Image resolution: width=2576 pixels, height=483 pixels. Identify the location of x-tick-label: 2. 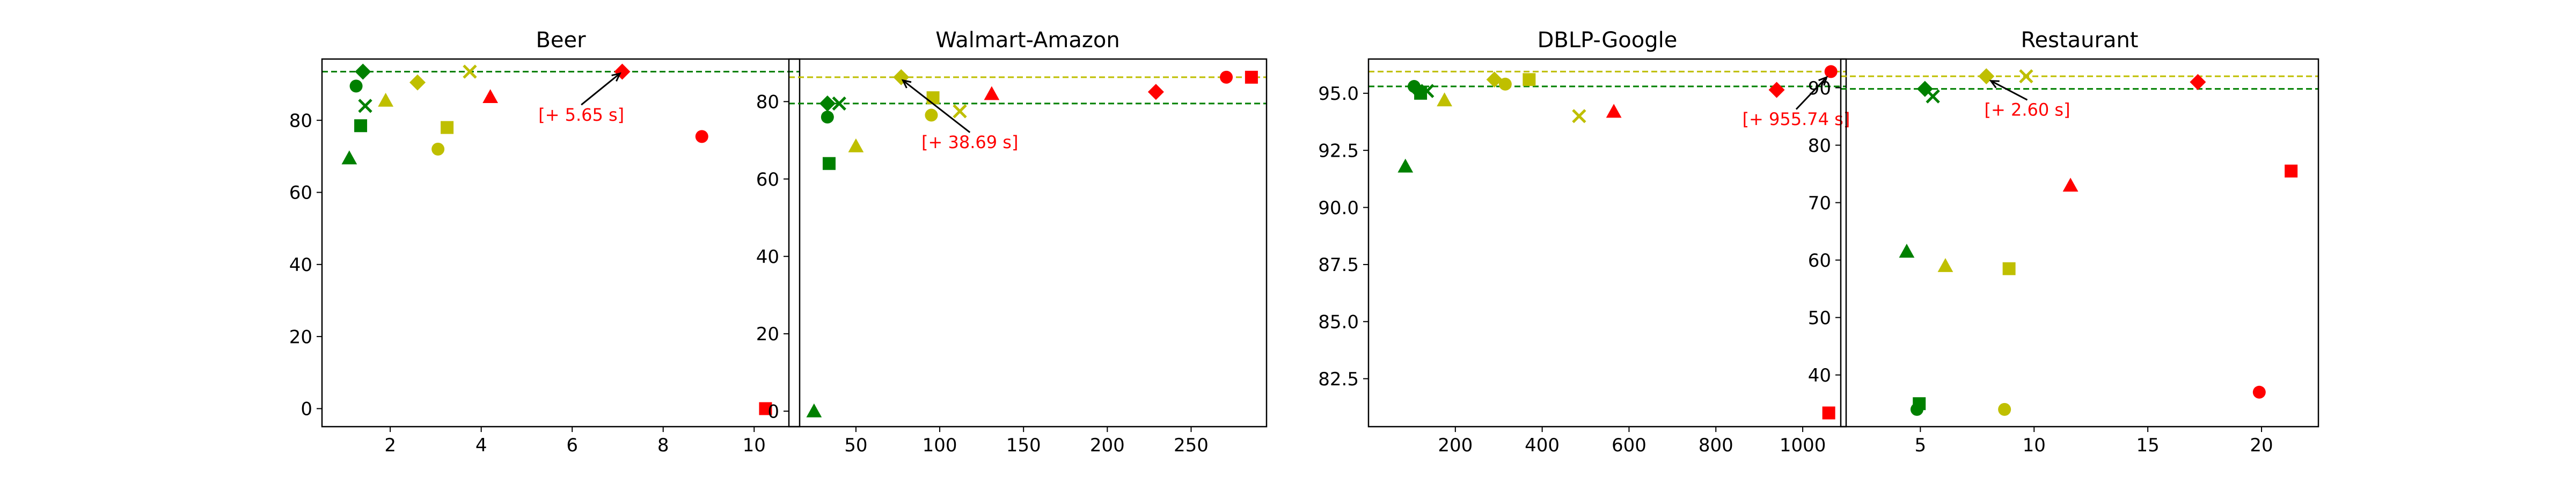
(390, 445).